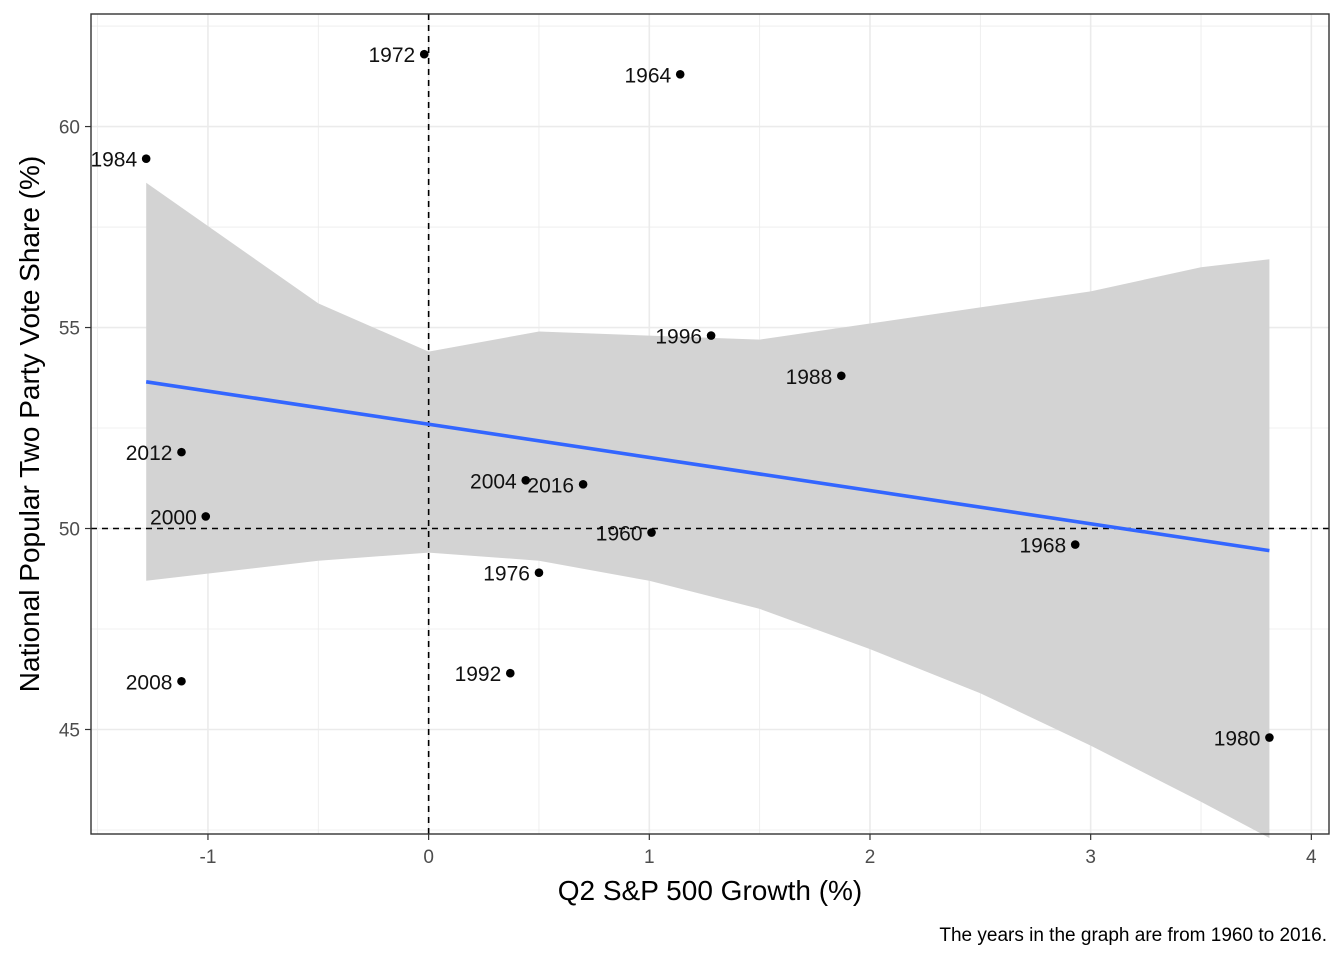 Image resolution: width=1344 pixels, height=960 pixels. I want to click on point-label-1992: 1992, so click(478, 674).